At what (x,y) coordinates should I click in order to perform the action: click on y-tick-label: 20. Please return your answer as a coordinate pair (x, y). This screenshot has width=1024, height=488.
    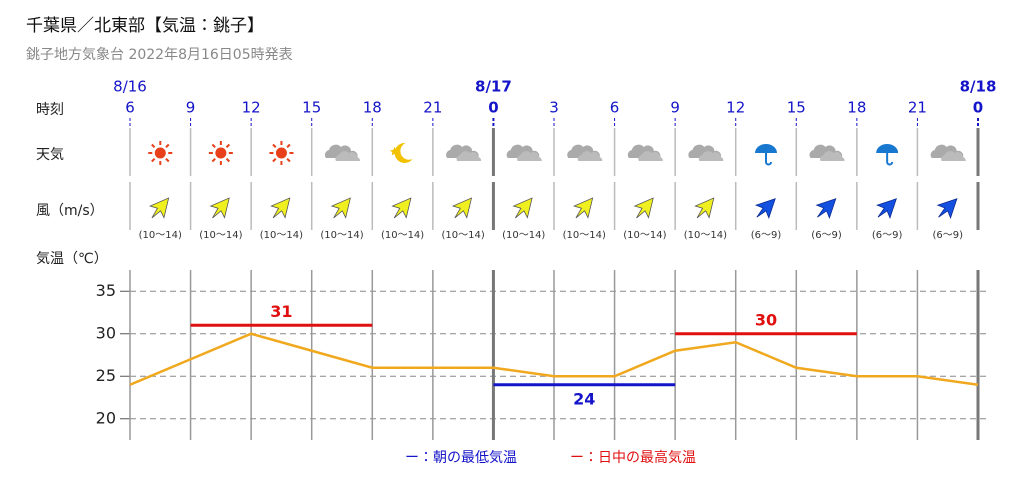
    Looking at the image, I should click on (106, 417).